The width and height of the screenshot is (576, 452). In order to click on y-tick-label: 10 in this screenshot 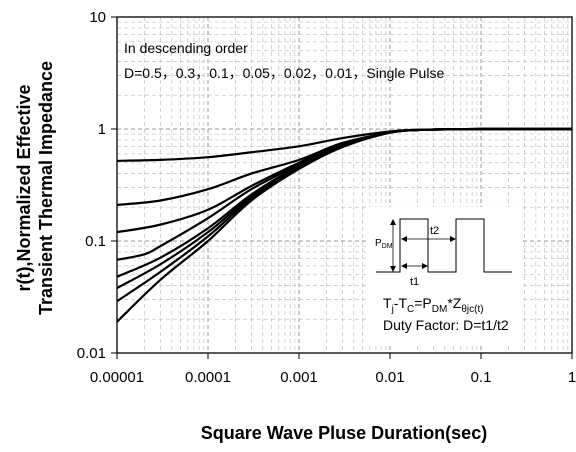, I will do `click(97, 17)`.